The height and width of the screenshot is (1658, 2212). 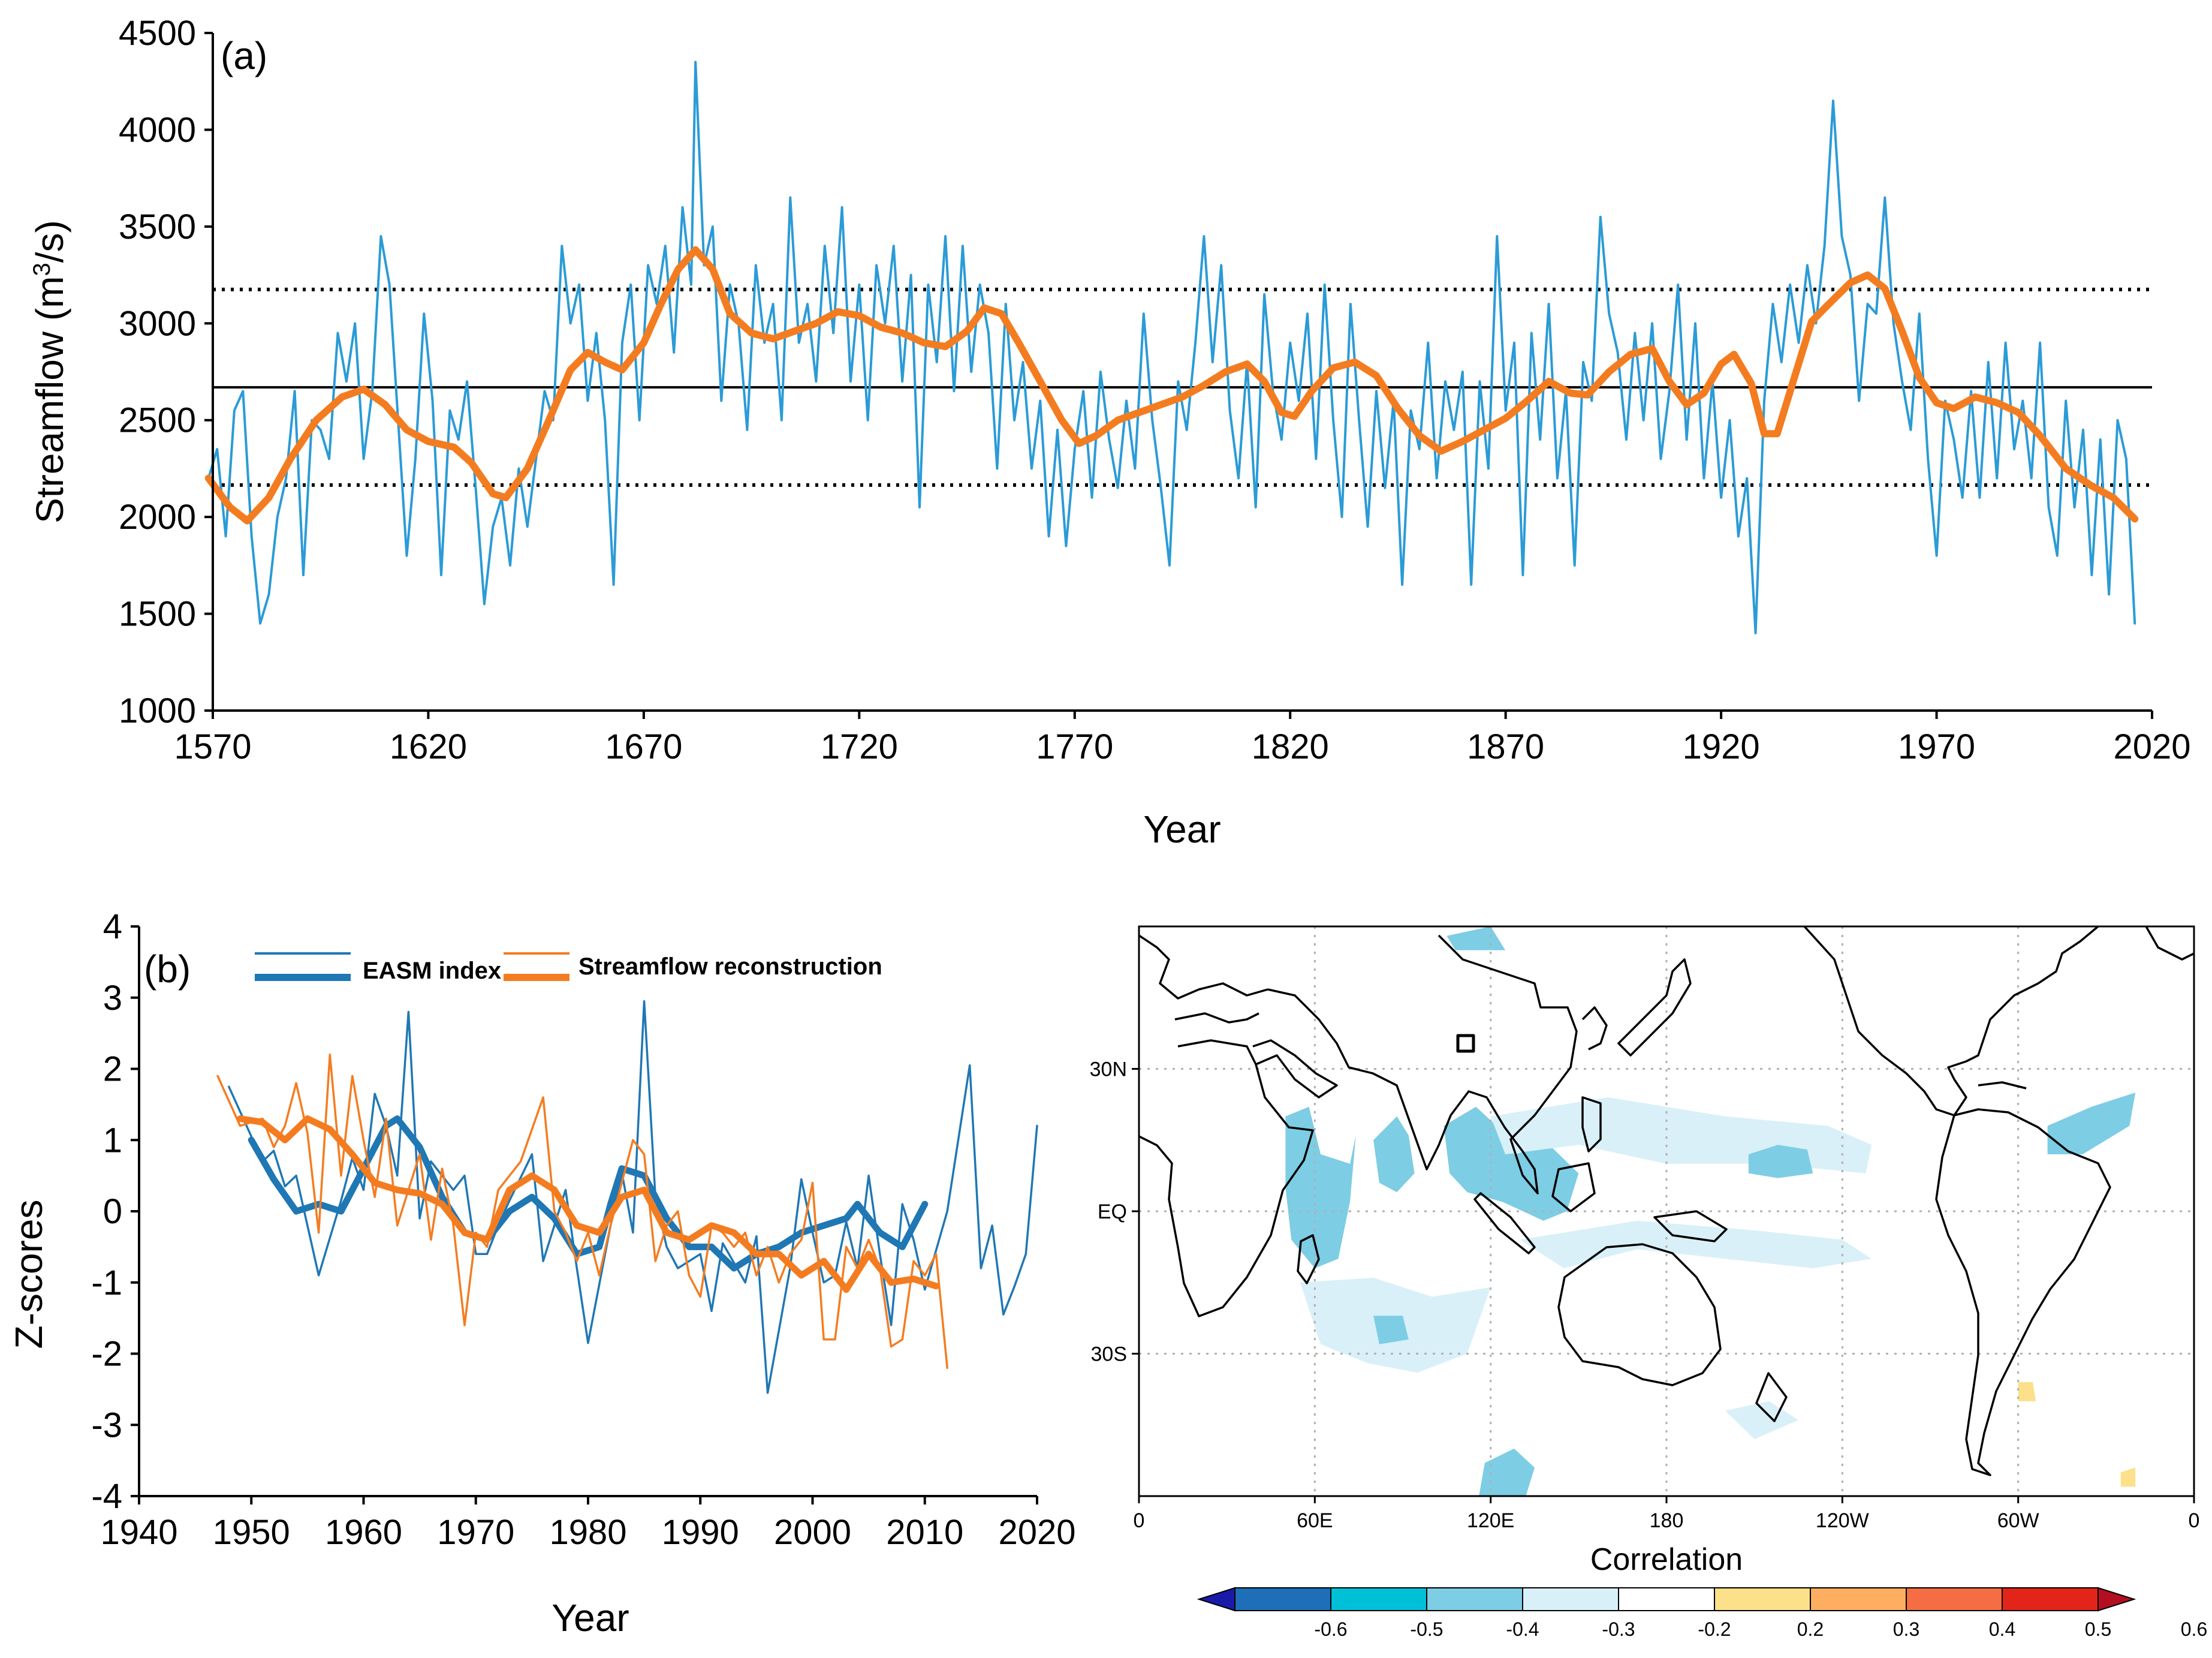 What do you see at coordinates (106, 1425) in the screenshot?
I see `y-tick-label: -3` at bounding box center [106, 1425].